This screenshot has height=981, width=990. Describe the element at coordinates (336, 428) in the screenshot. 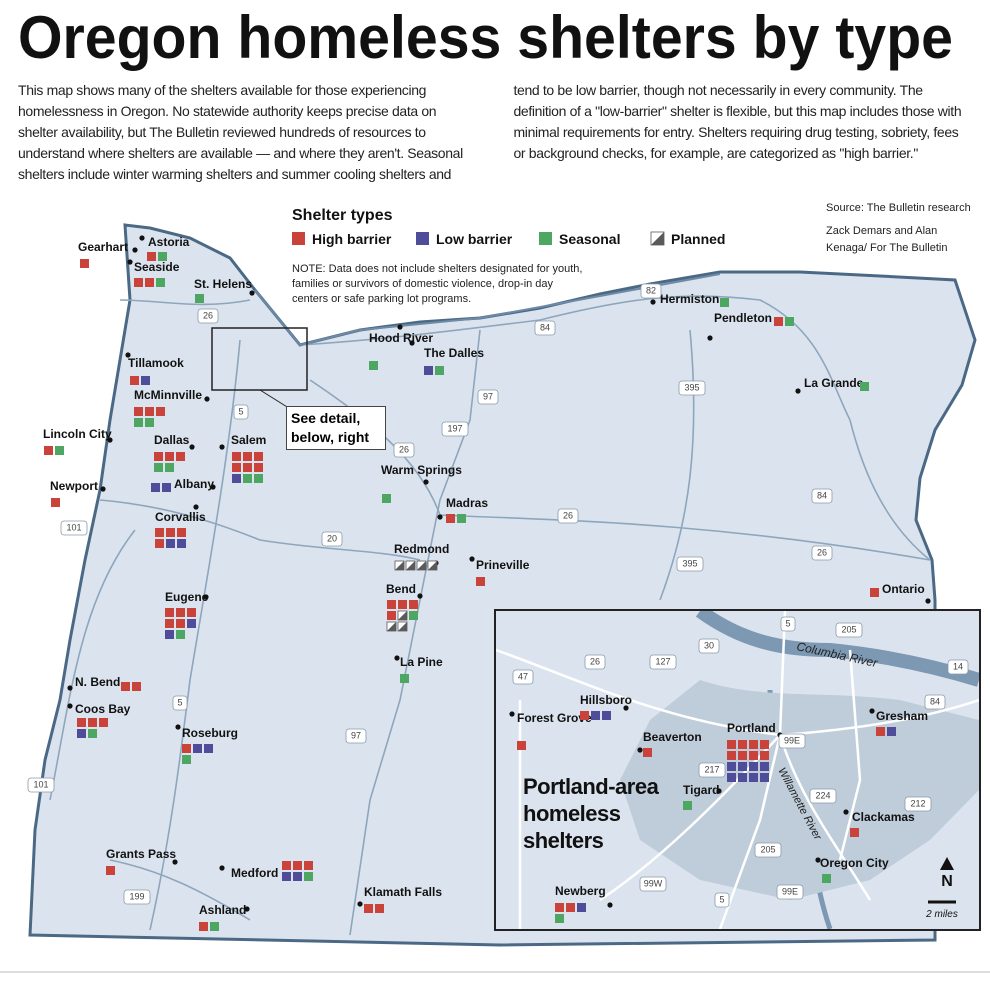

I see `callout: See detail, below, right` at that location.